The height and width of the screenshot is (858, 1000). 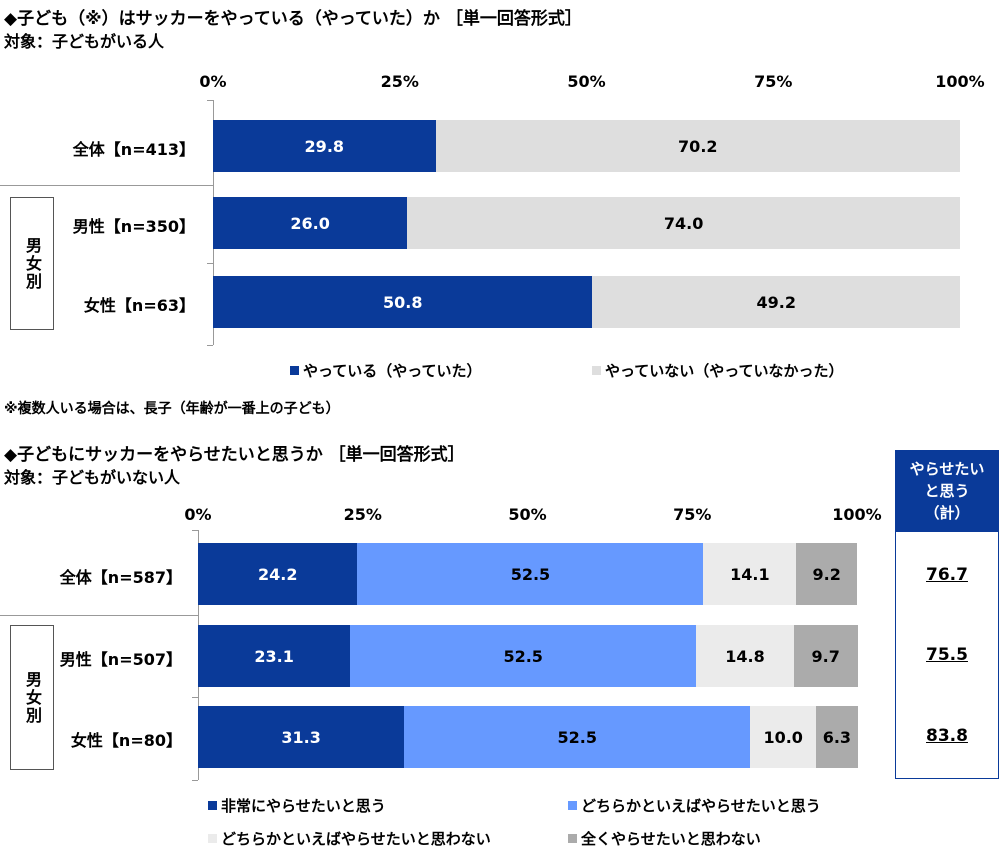 I want to click on data-label: 49.2, so click(x=776, y=302).